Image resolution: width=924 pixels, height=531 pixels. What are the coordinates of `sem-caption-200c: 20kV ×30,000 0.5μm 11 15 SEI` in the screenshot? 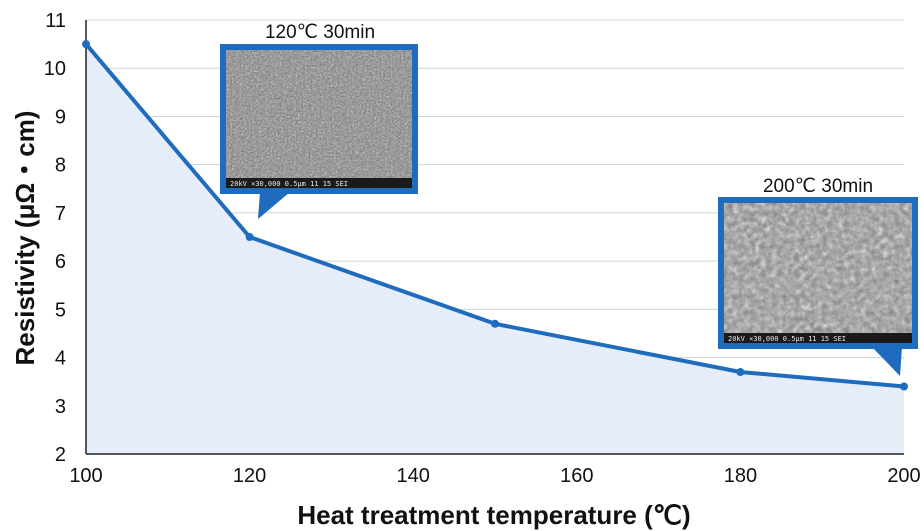 It's located at (787, 339).